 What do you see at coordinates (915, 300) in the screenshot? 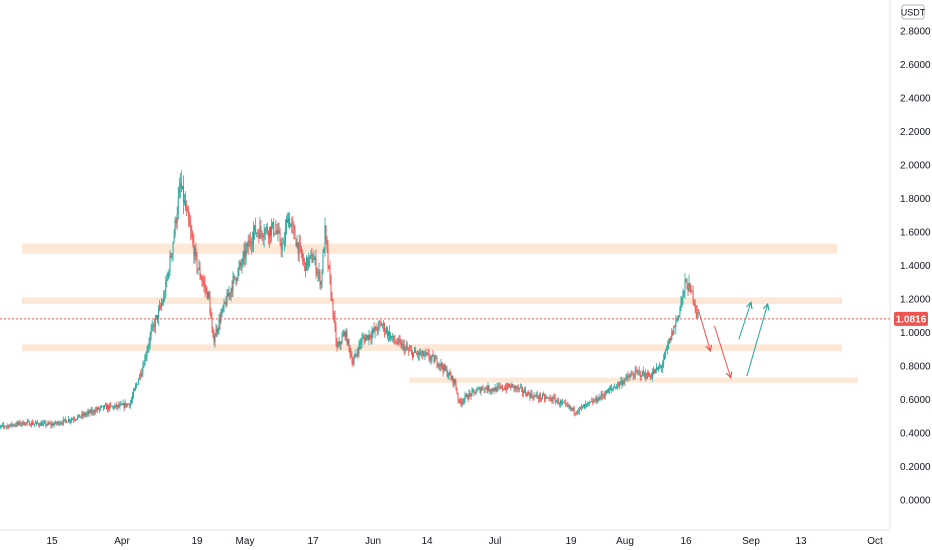
I see `y-tick-label: 1.2000` at bounding box center [915, 300].